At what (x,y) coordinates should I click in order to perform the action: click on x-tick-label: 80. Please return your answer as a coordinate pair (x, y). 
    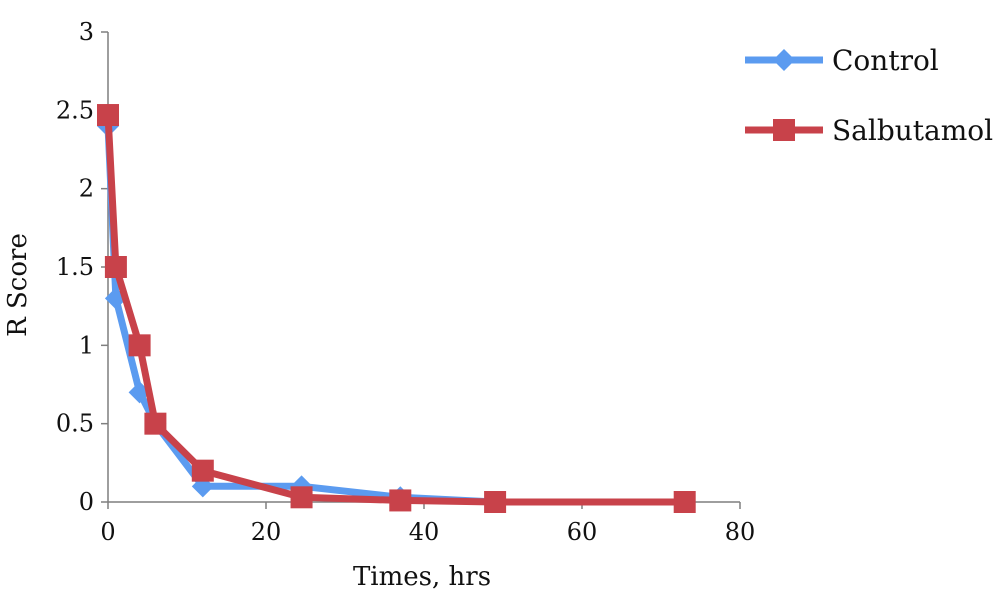
    Looking at the image, I should click on (740, 532).